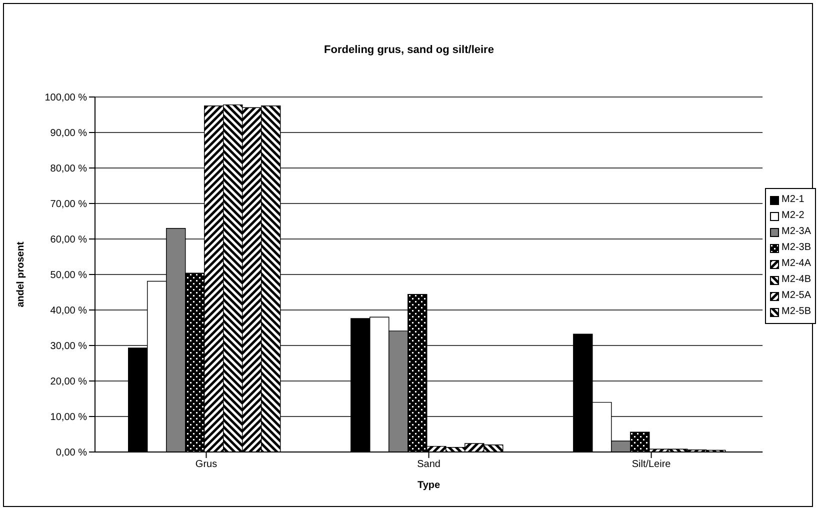 This screenshot has width=818, height=512. Describe the element at coordinates (796, 312) in the screenshot. I see `legend-label: M2-5B` at that location.